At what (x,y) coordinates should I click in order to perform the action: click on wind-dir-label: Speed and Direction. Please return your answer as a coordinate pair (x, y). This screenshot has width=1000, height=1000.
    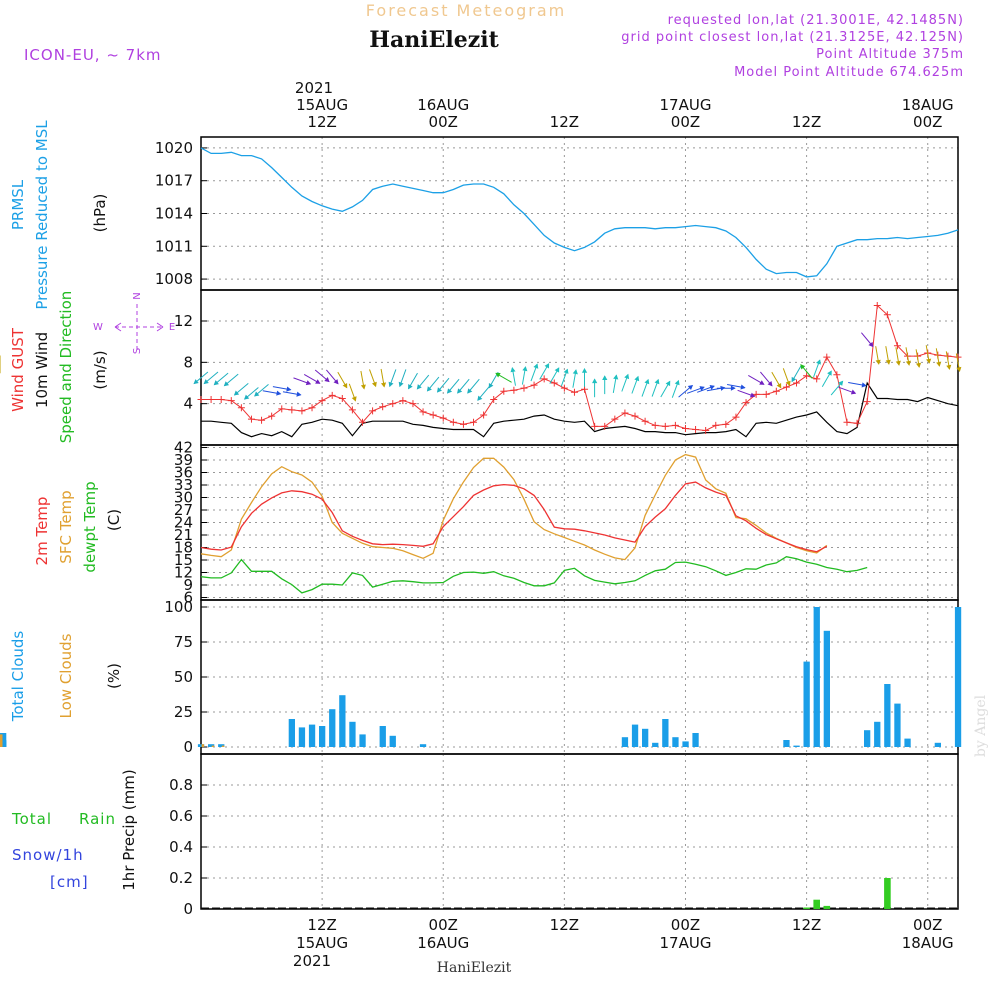
    Looking at the image, I should click on (66, 367).